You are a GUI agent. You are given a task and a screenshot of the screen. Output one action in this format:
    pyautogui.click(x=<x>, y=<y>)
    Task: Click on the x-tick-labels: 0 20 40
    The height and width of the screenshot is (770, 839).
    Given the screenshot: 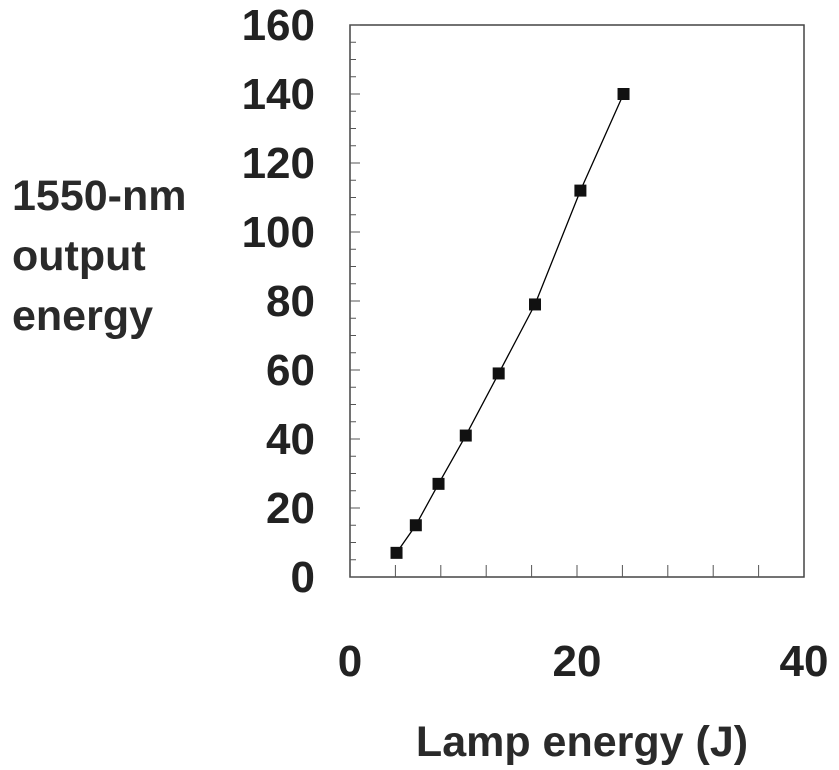 What is the action you would take?
    pyautogui.click(x=583, y=661)
    